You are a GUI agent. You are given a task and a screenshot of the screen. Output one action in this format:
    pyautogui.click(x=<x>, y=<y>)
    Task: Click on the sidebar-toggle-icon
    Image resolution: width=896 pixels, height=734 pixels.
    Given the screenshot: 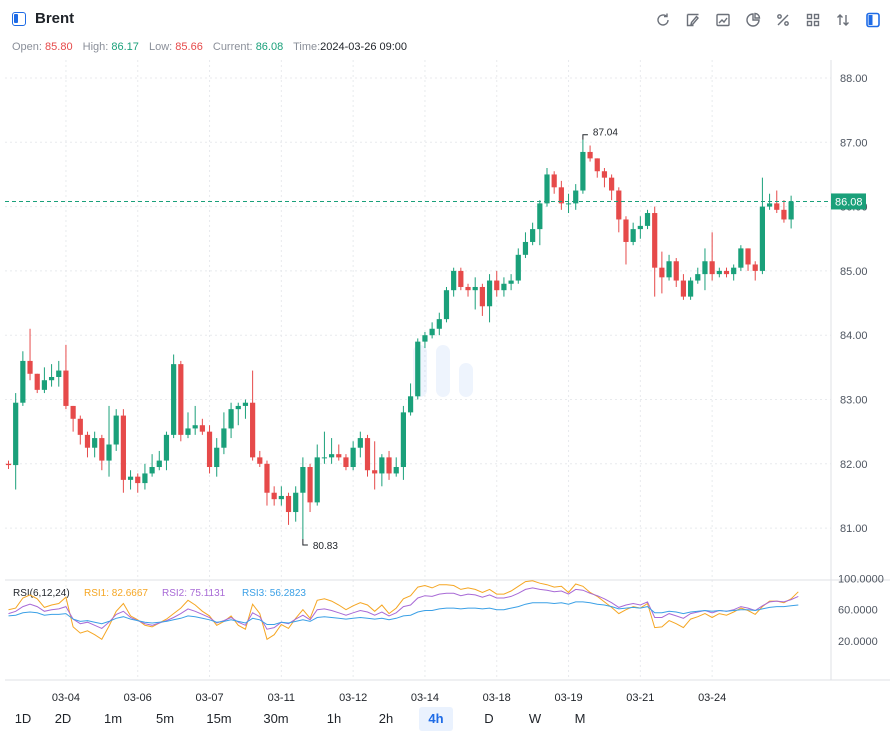 What is the action you would take?
    pyautogui.click(x=19, y=19)
    